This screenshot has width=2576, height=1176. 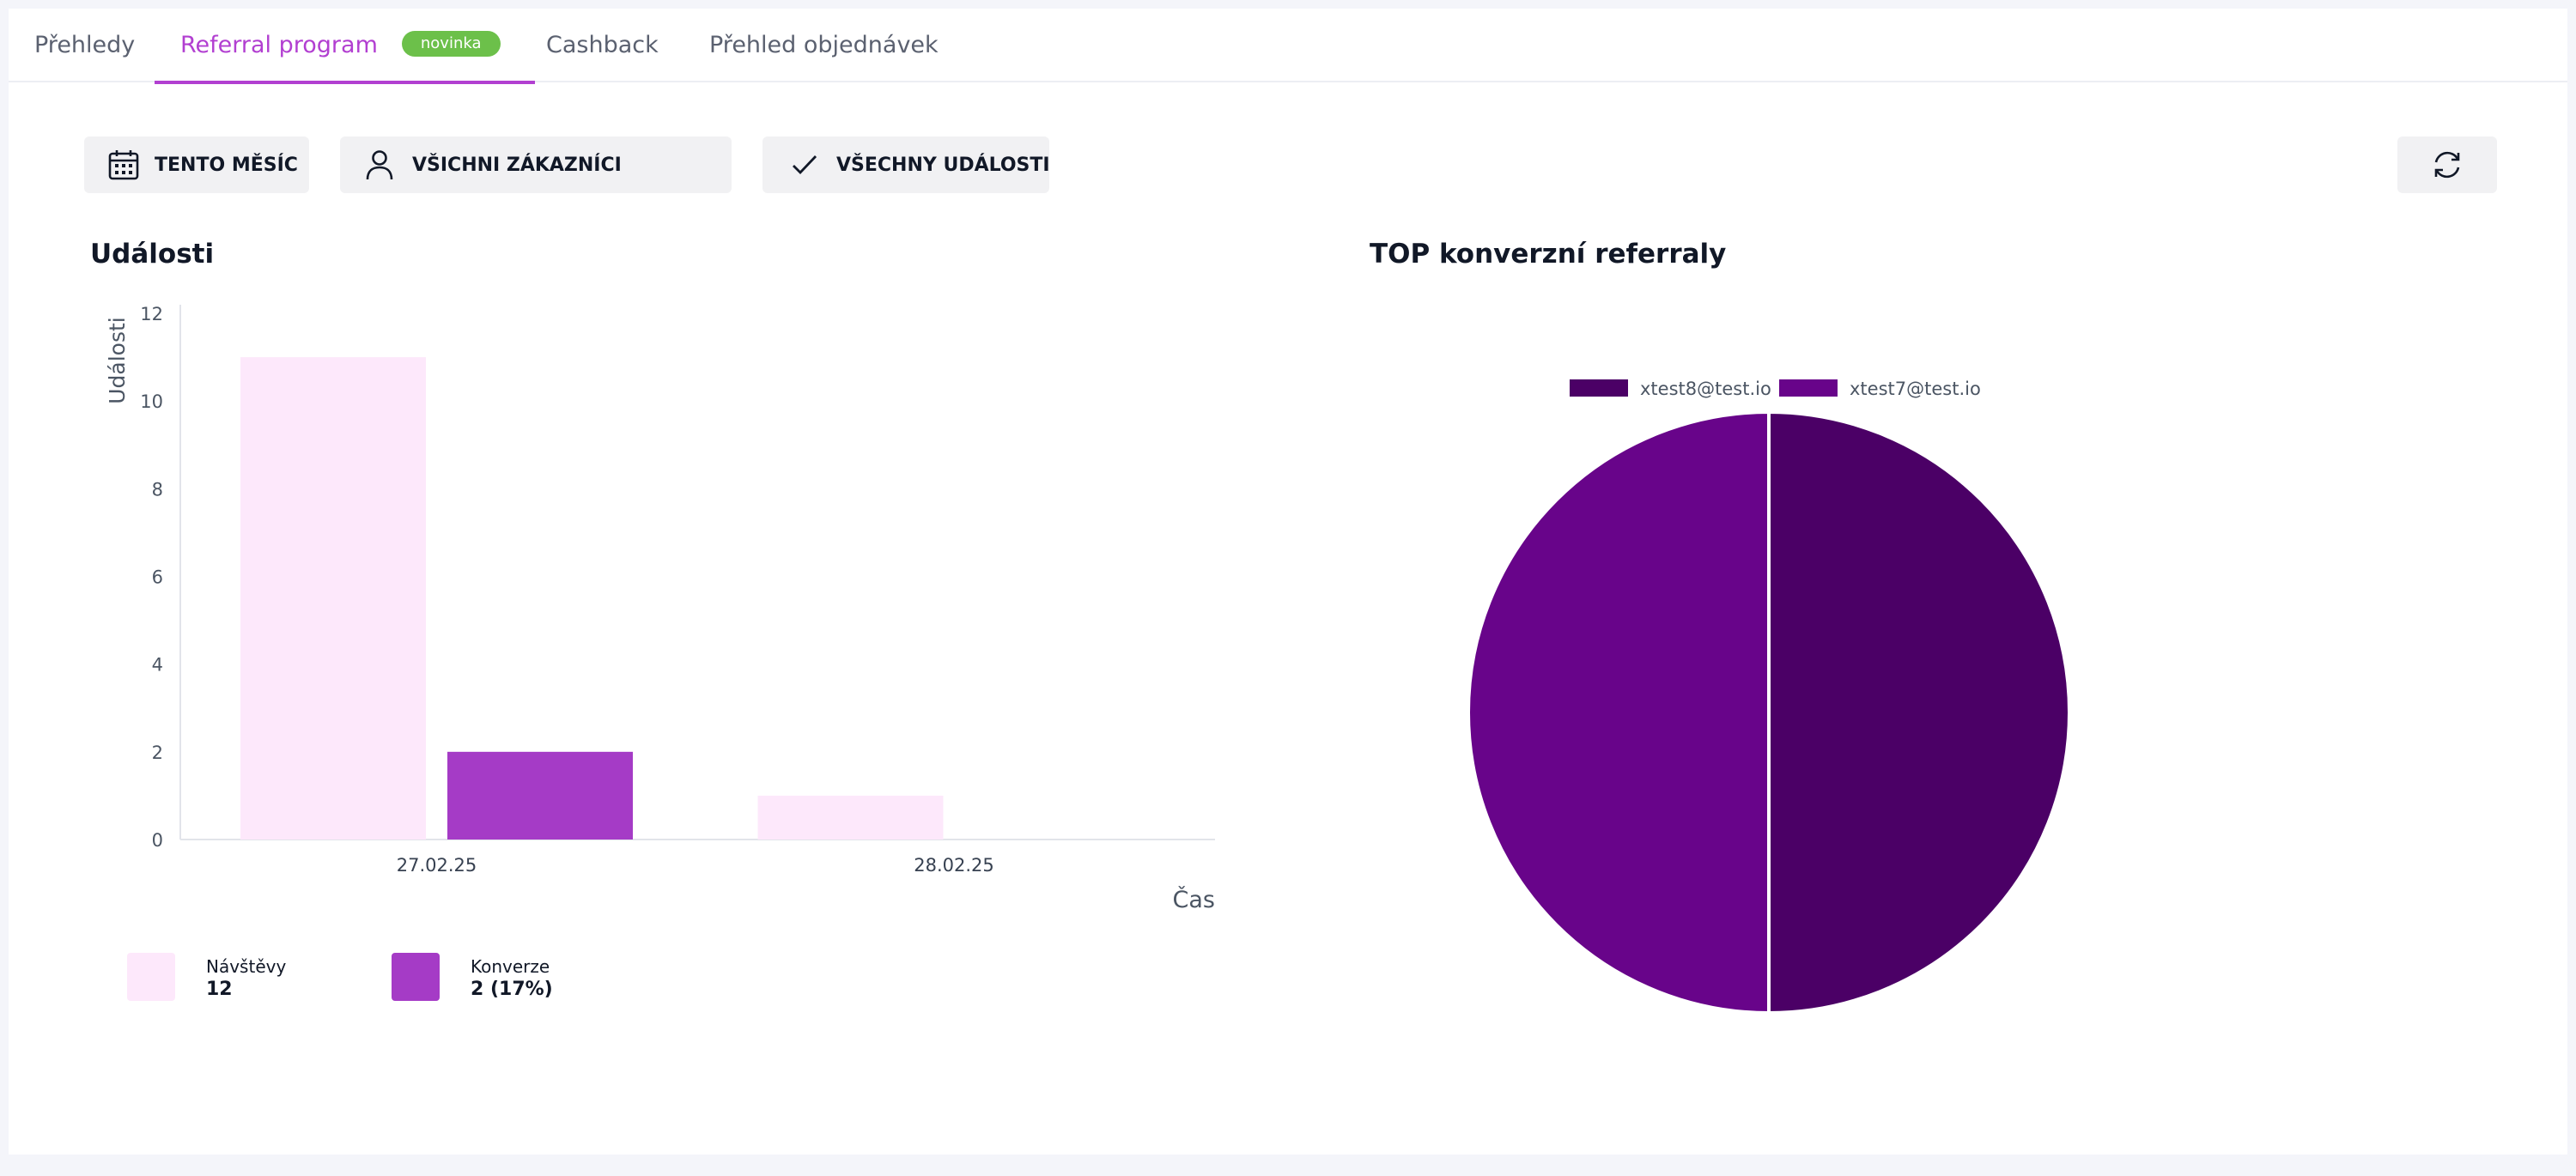 I want to click on bar-návštěvy-1, so click(x=850, y=817).